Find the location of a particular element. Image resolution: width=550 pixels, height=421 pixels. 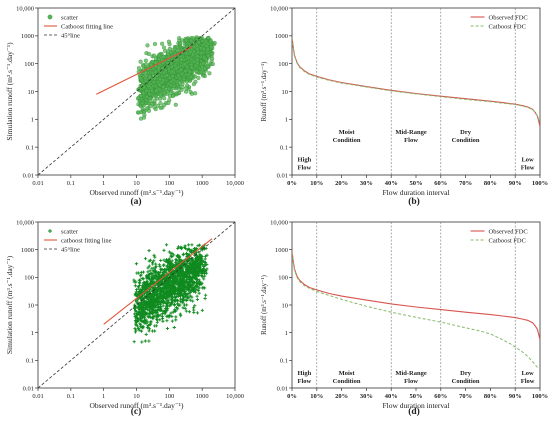

legend-label: 45°line is located at coordinates (70, 249).